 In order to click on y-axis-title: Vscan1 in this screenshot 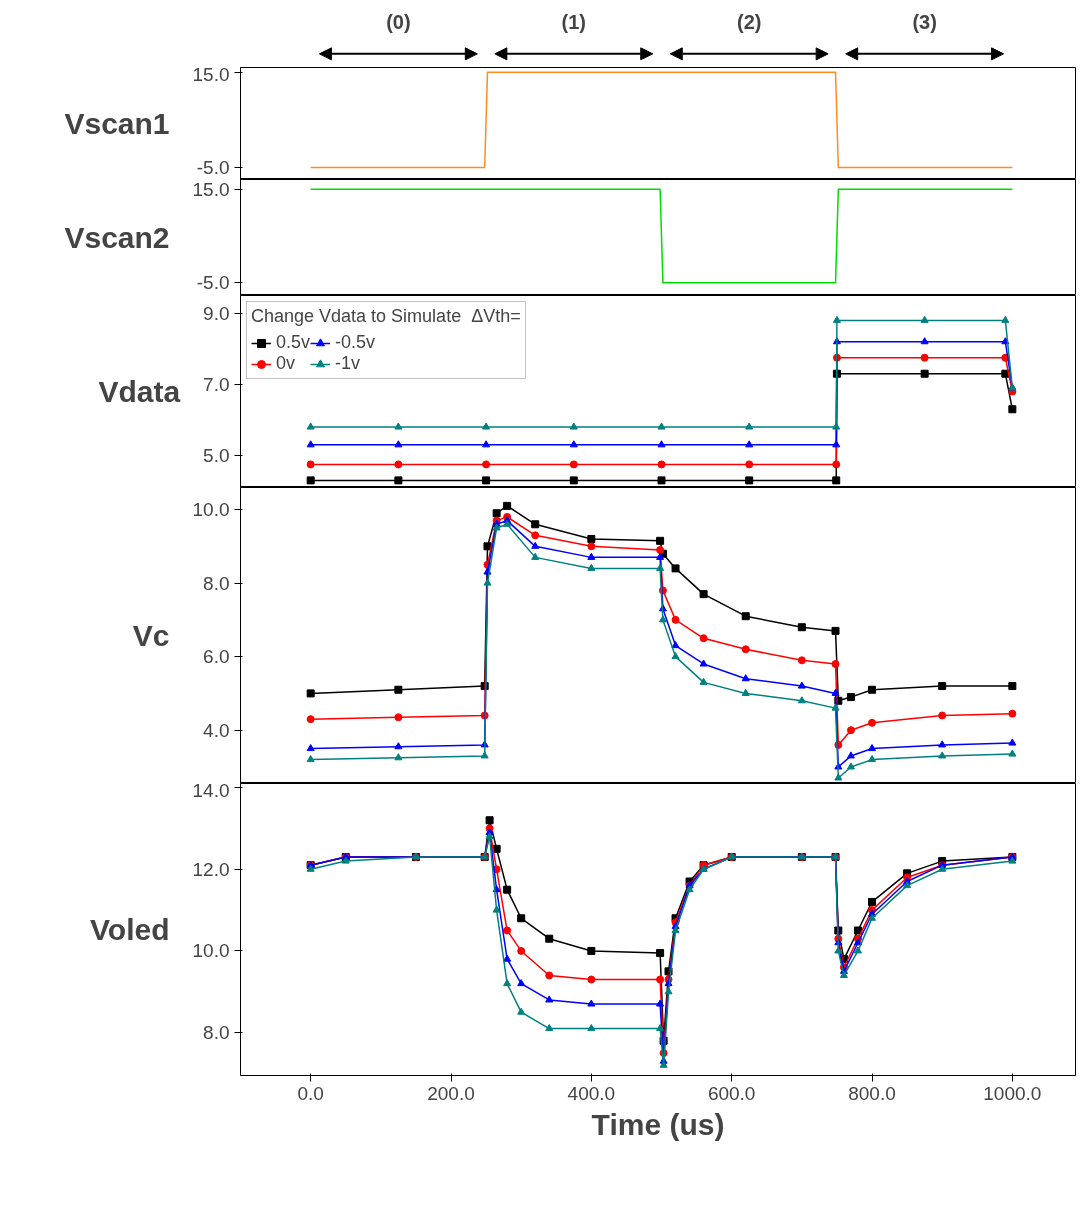, I will do `click(117, 123)`.